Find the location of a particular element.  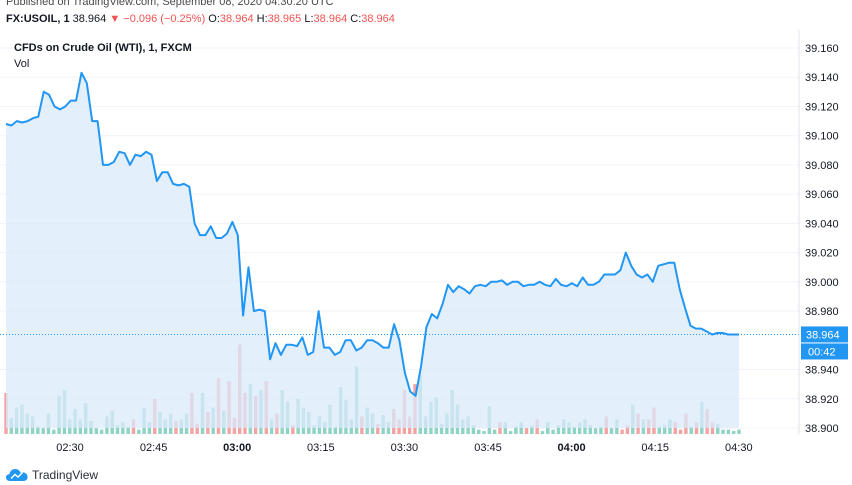

y-tick-label: 39.140 is located at coordinates (822, 78).